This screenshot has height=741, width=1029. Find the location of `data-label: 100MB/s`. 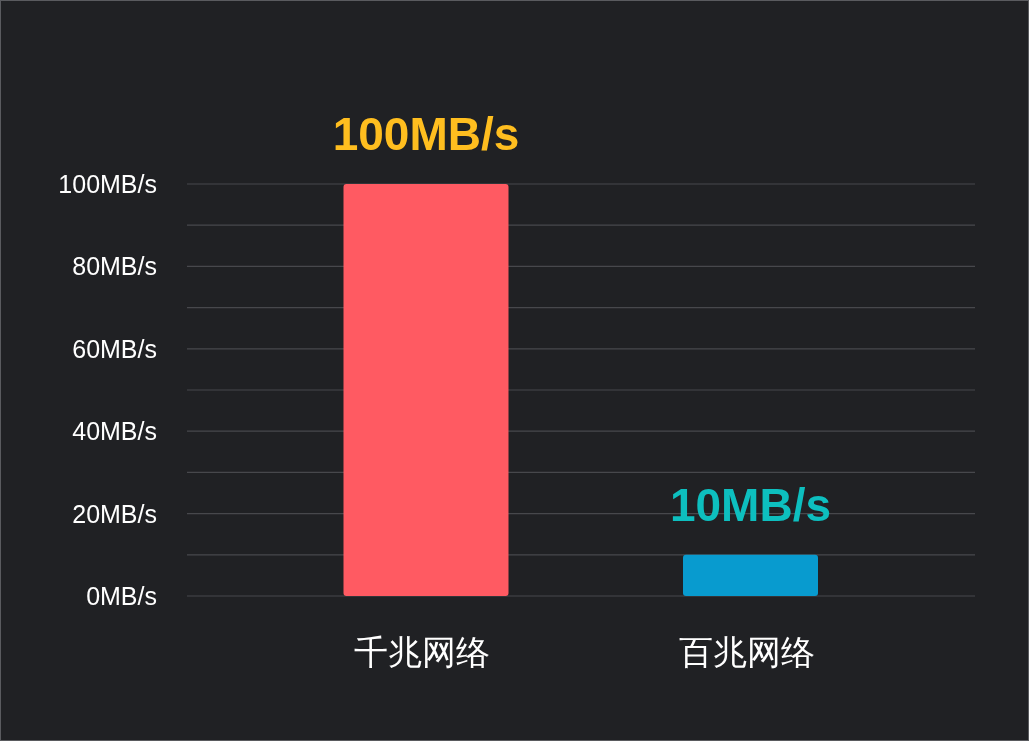

data-label: 100MB/s is located at coordinates (426, 134).